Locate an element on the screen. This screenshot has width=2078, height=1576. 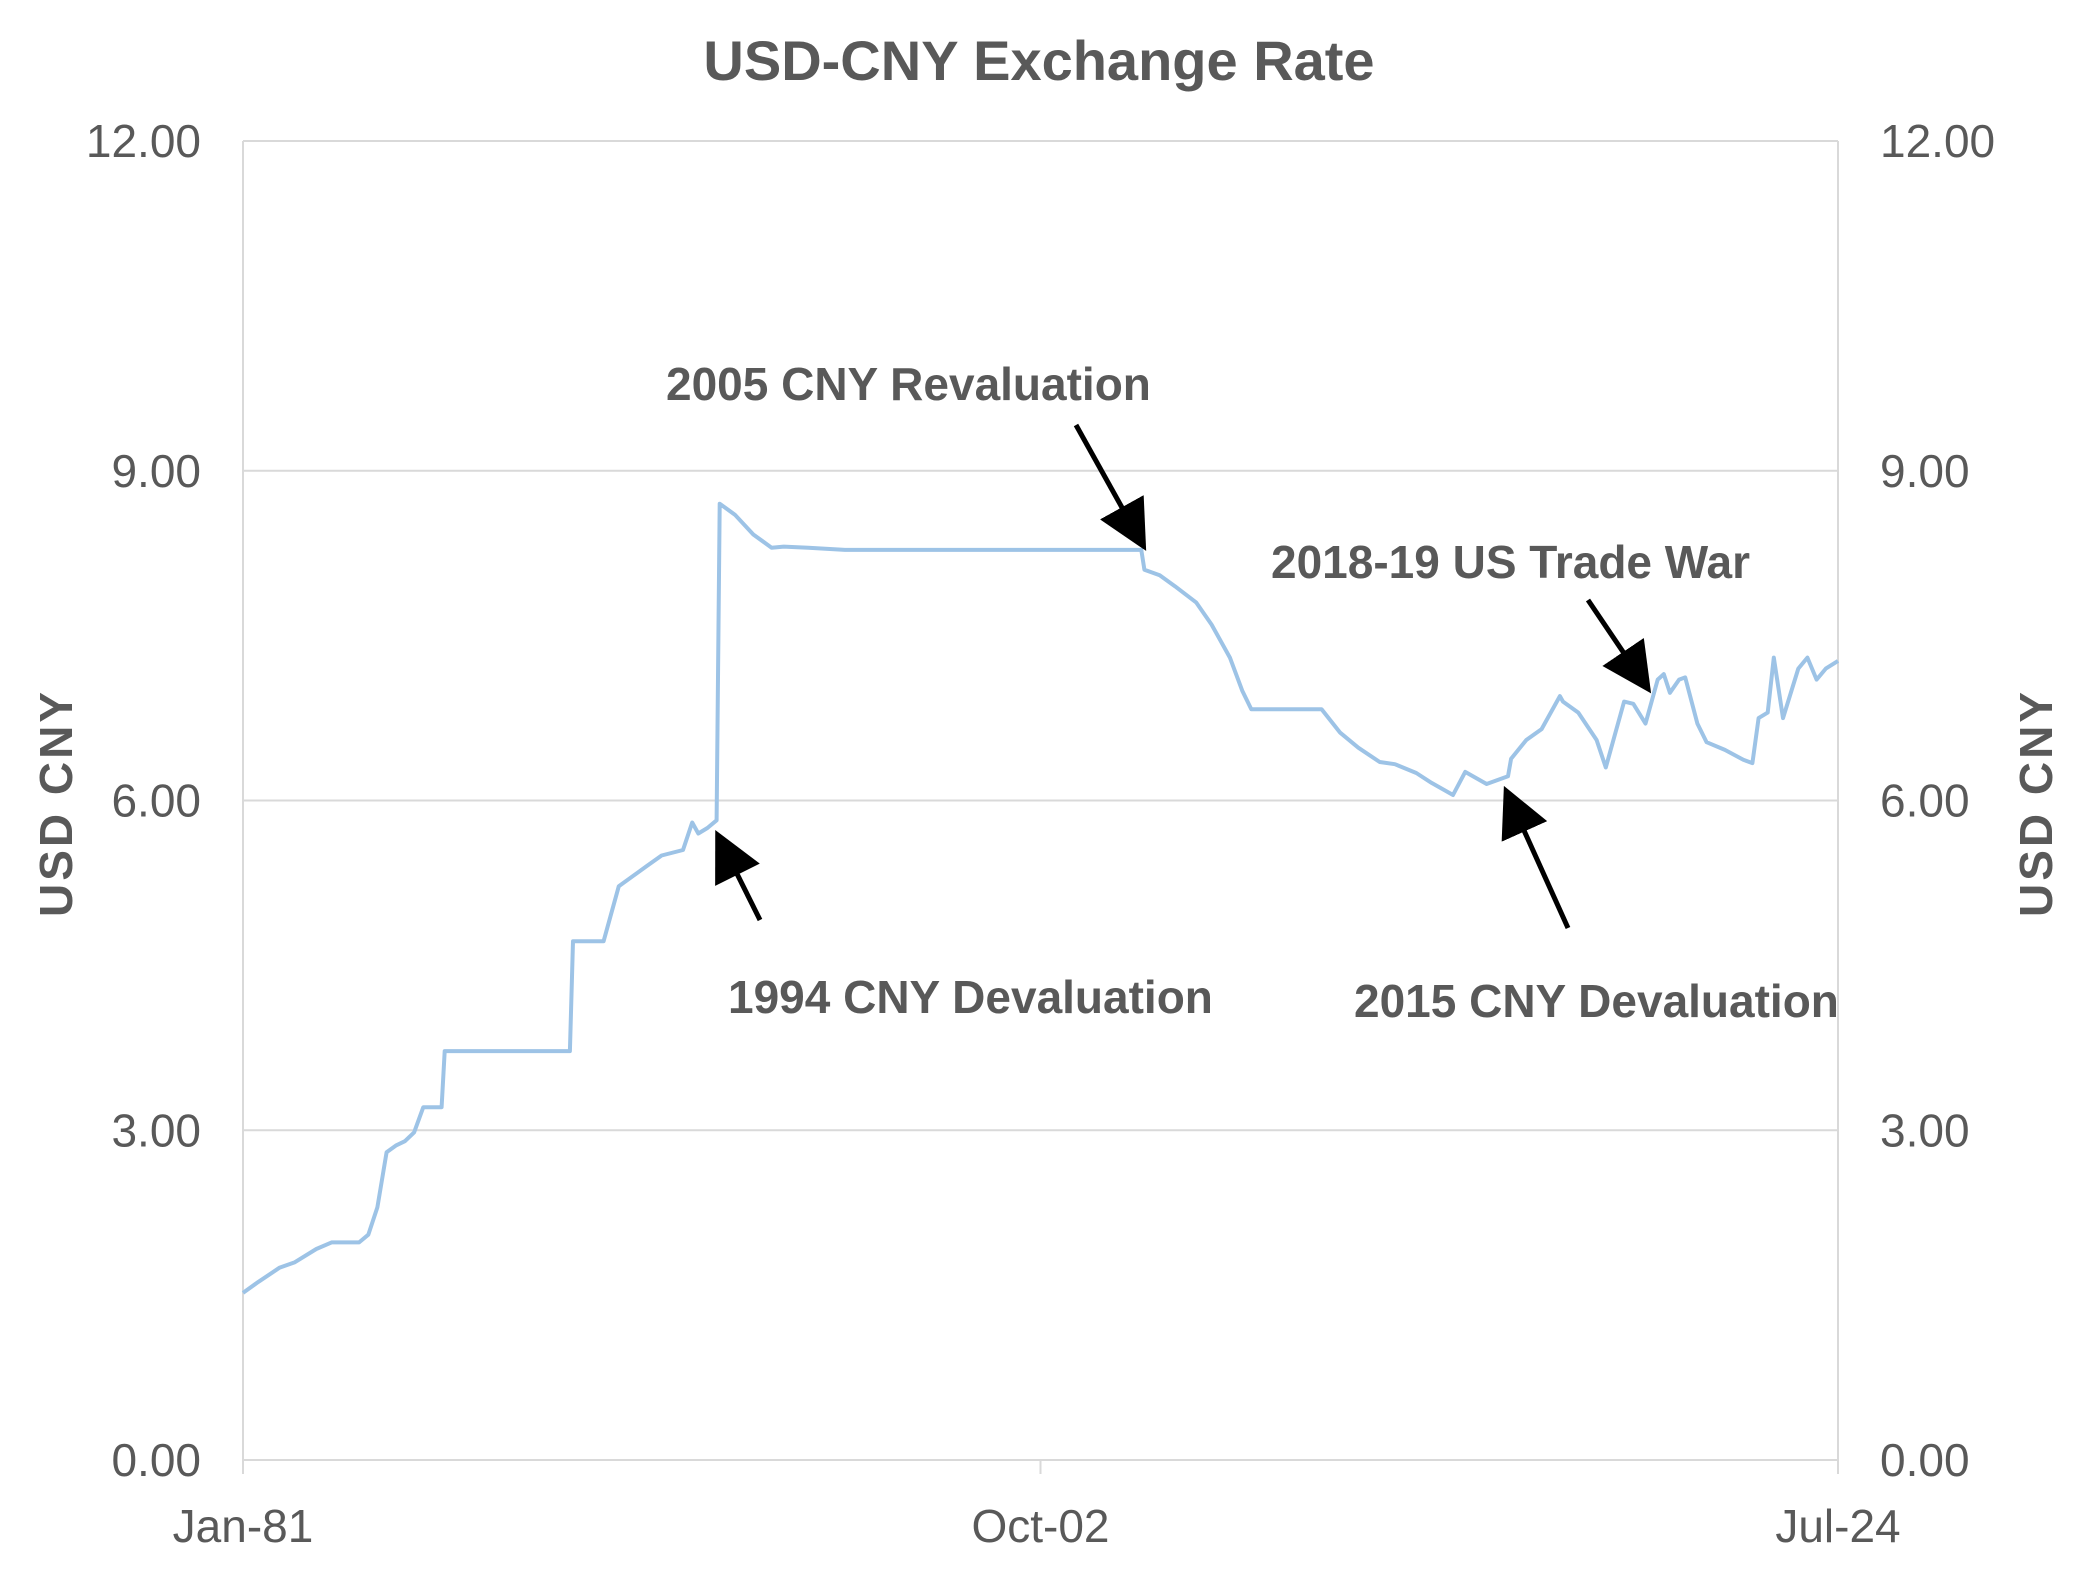
annotation-2018-19-trade-war: 2018-19 US Trade War is located at coordinates (1510, 562).